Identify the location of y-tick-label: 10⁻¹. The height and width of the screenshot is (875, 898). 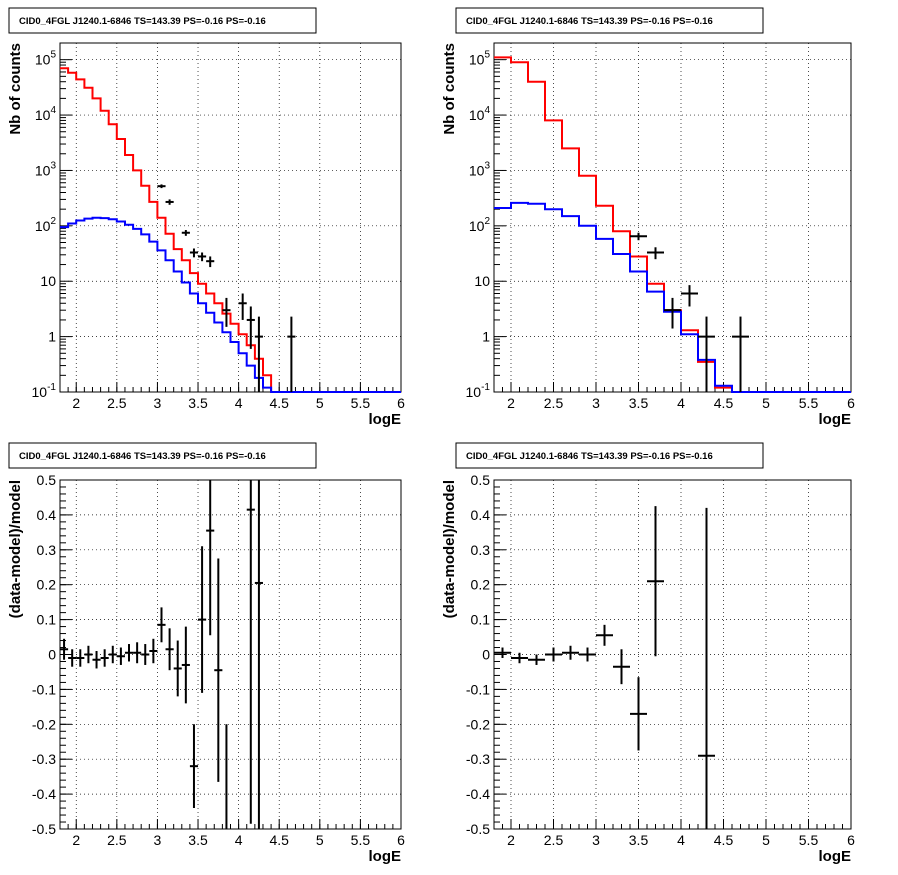
(44, 391).